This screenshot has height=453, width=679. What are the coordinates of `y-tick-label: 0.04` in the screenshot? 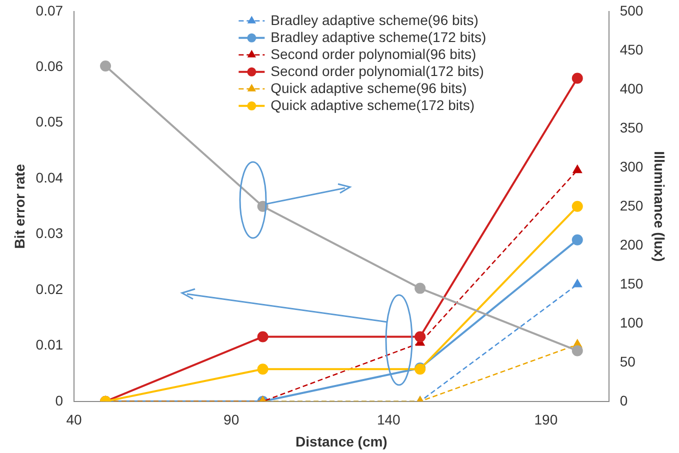 It's located at (50, 177).